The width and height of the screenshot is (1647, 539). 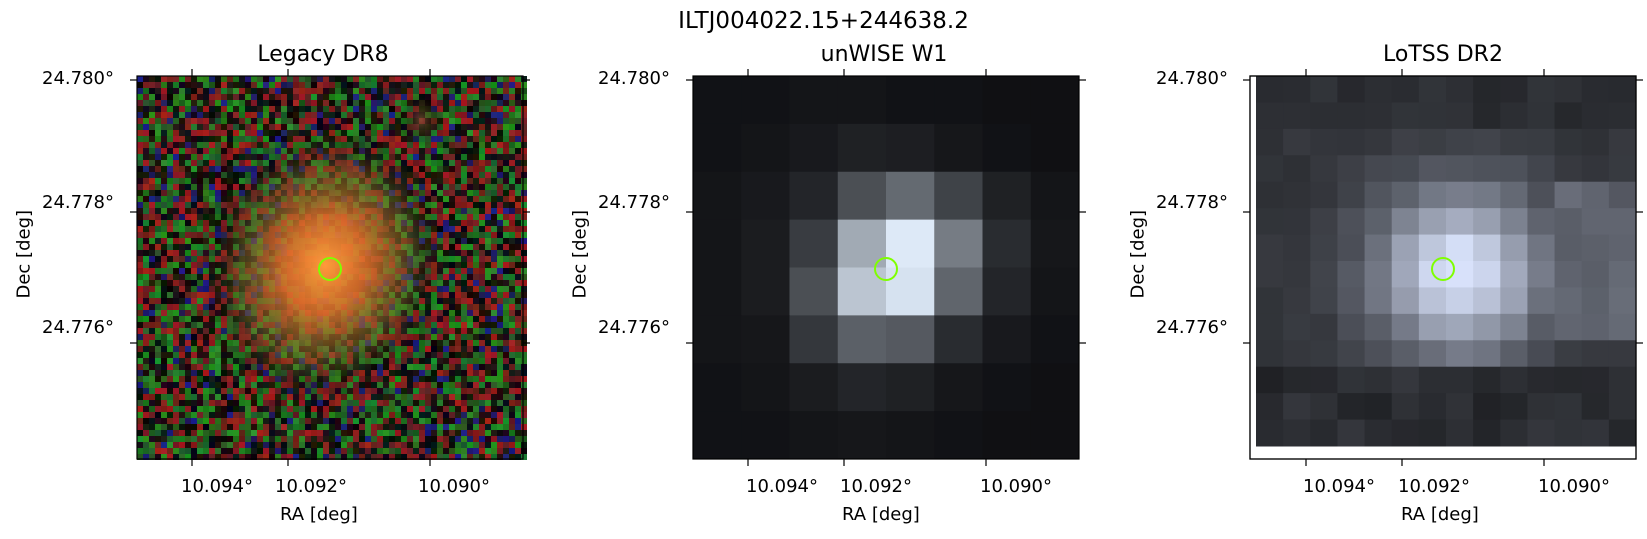 What do you see at coordinates (634, 78) in the screenshot?
I see `ytick-label: 24.780°` at bounding box center [634, 78].